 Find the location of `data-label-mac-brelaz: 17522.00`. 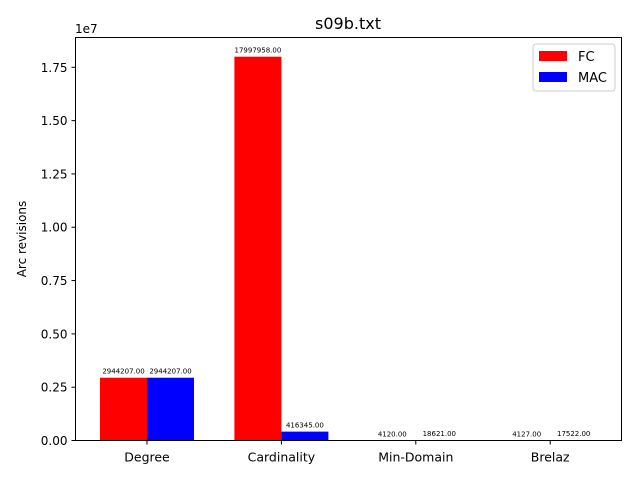

data-label-mac-brelaz: 17522.00 is located at coordinates (573, 434).